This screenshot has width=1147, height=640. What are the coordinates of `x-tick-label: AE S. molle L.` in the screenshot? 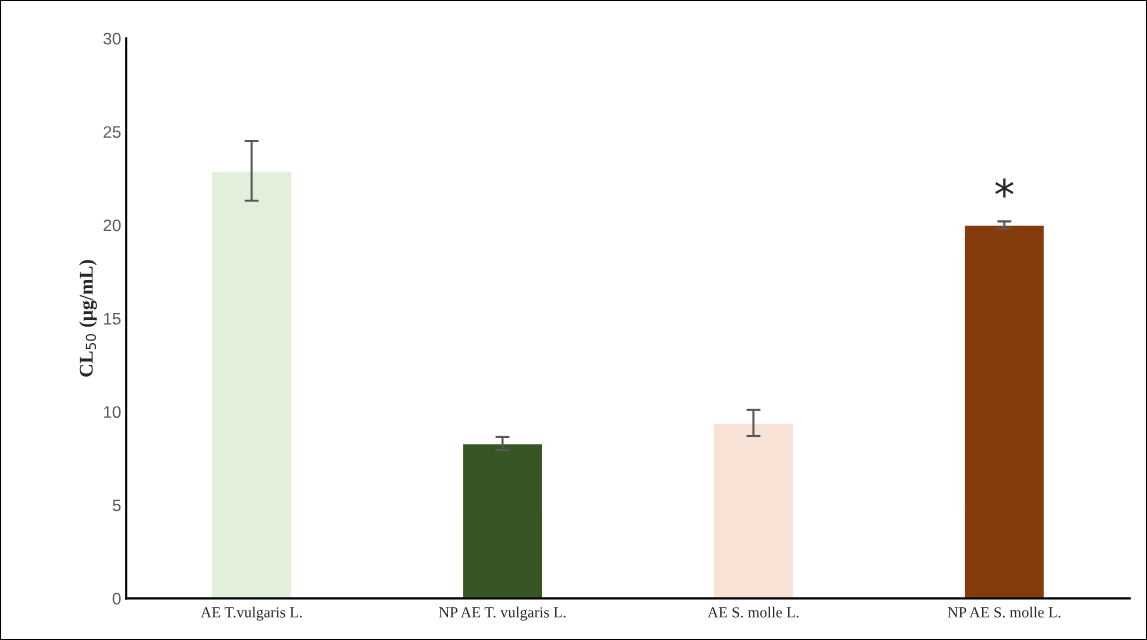 It's located at (753, 612).